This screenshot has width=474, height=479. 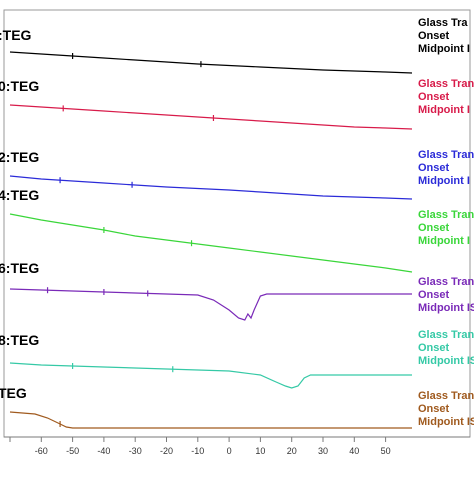 What do you see at coordinates (237, 446) in the screenshot?
I see `x-axis: -60 -50 -40 -30 -20 -10 0 10 20 30 40 50` at bounding box center [237, 446].